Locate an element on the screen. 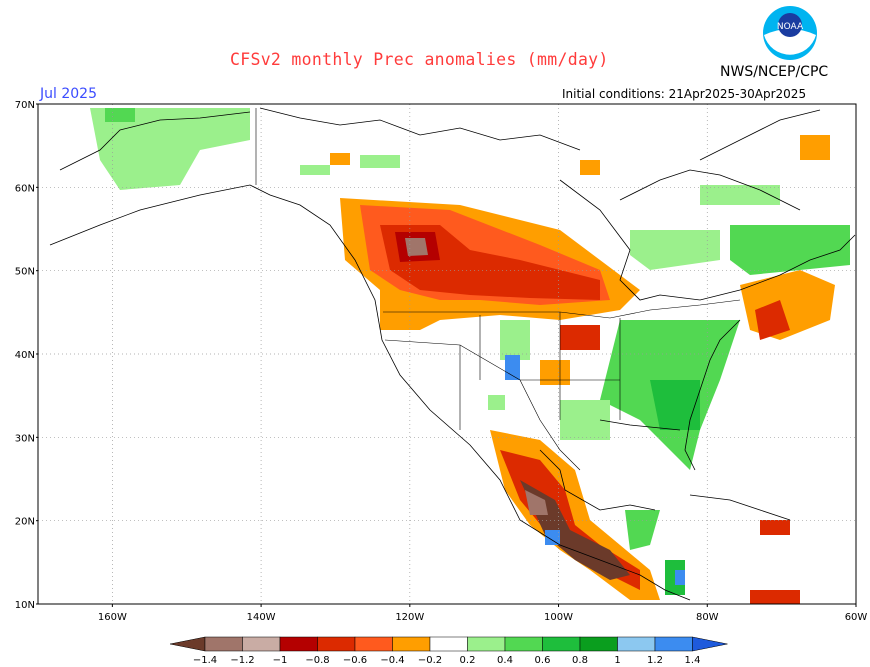  legend-label: 1.2 is located at coordinates (655, 660).